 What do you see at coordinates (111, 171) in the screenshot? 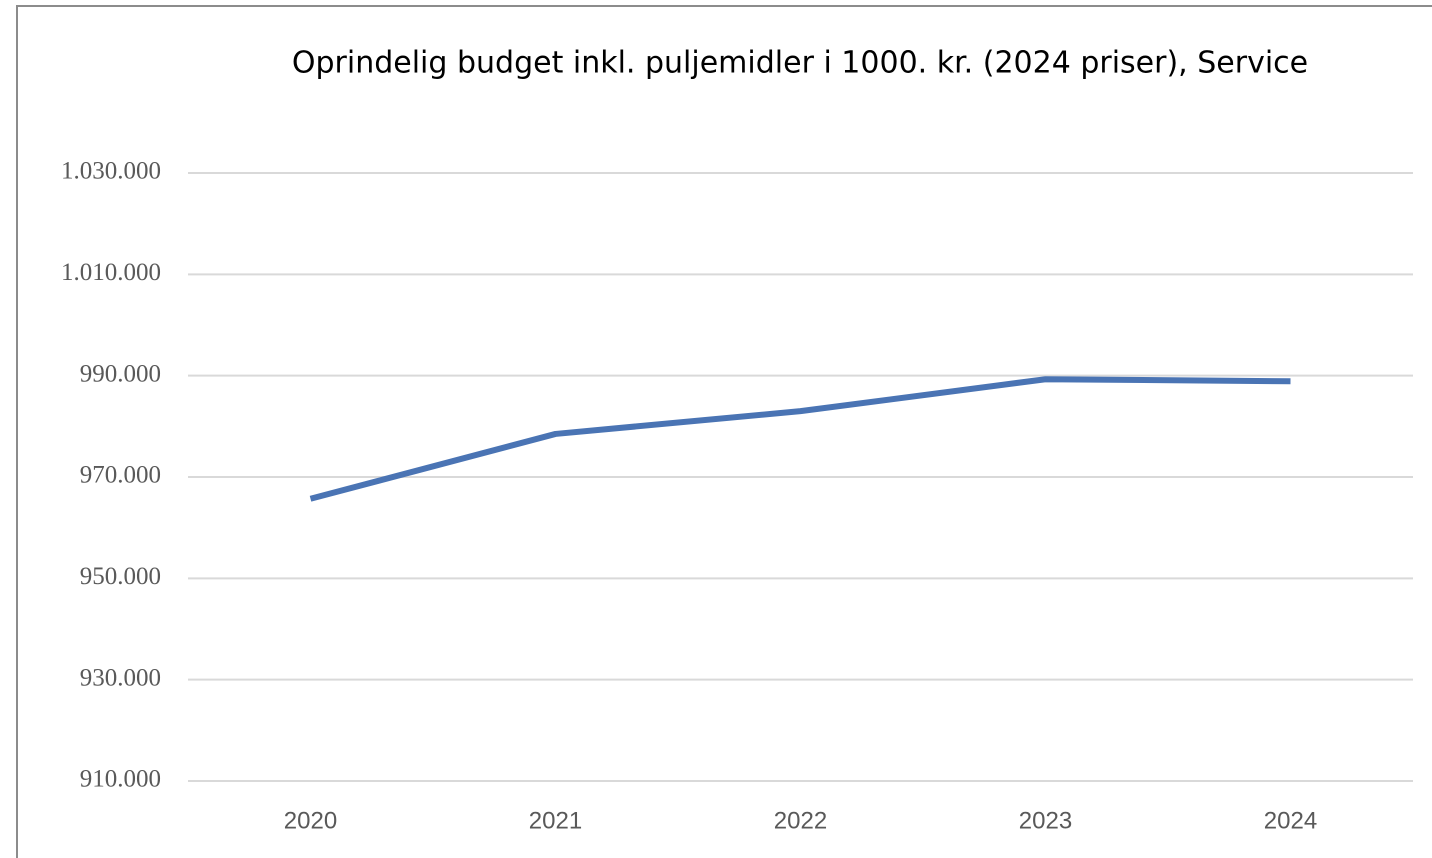
I see `y-tick-label: 1.030.000` at bounding box center [111, 171].